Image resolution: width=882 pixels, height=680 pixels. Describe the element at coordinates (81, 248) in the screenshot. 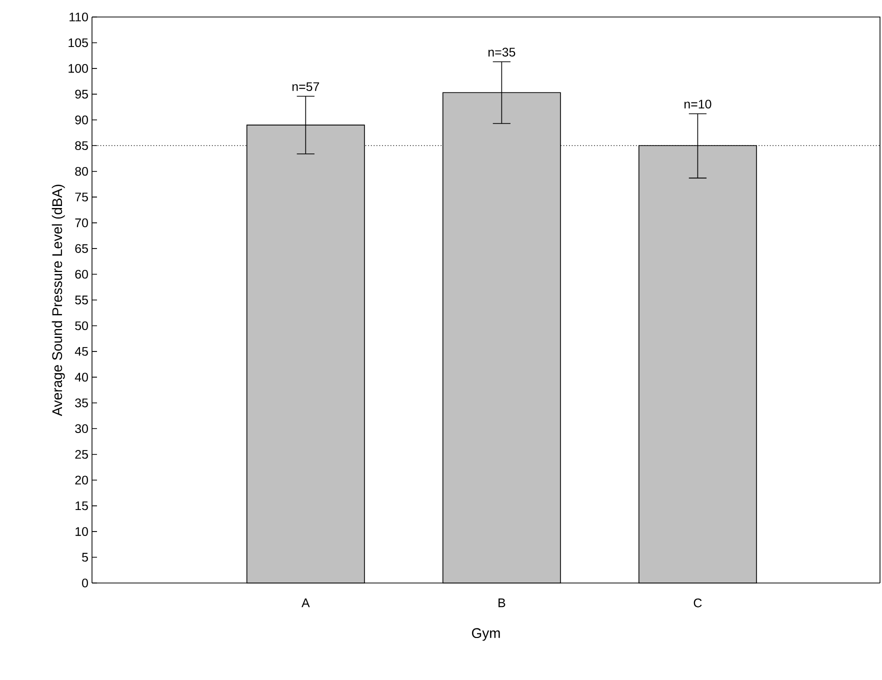

I see `y-tick-label: 65` at that location.